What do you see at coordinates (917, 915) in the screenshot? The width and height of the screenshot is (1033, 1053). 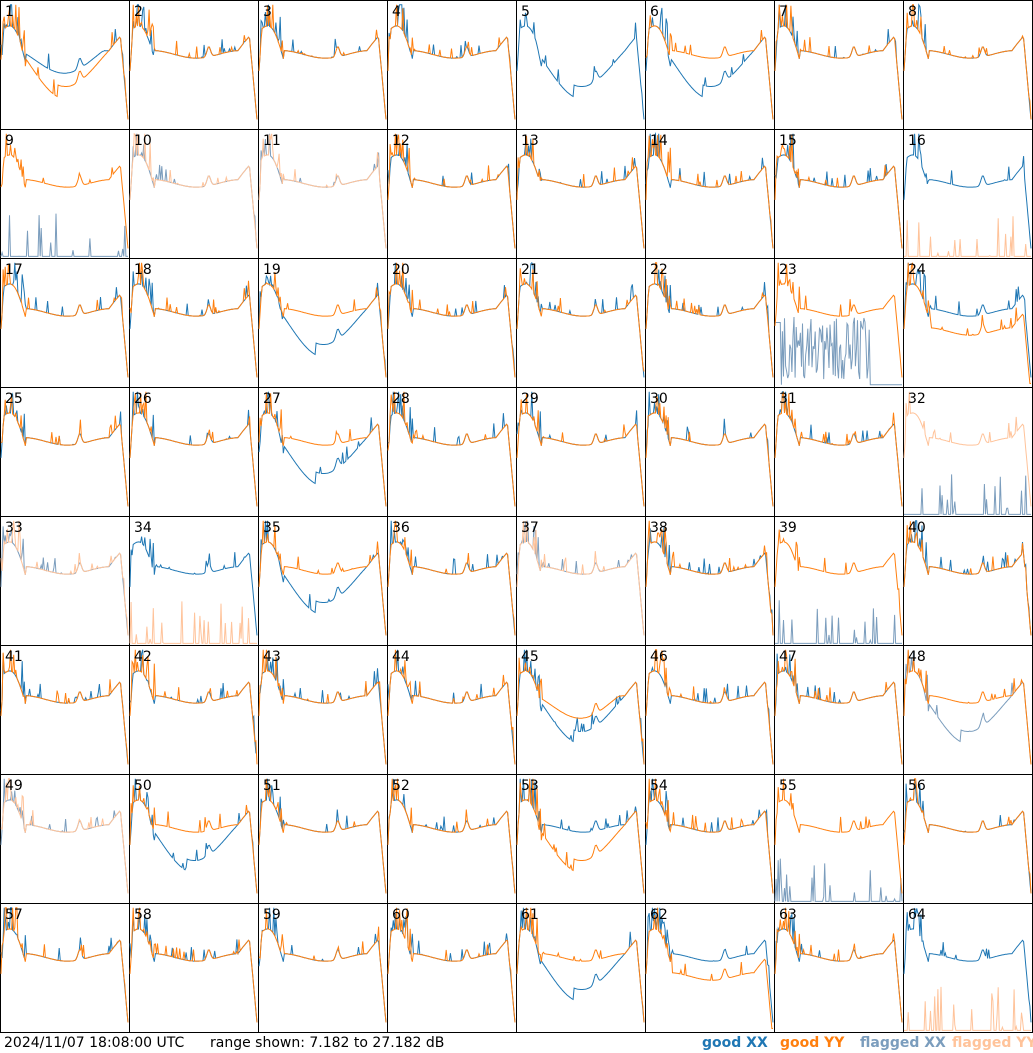 I see `panel-number: 64` at bounding box center [917, 915].